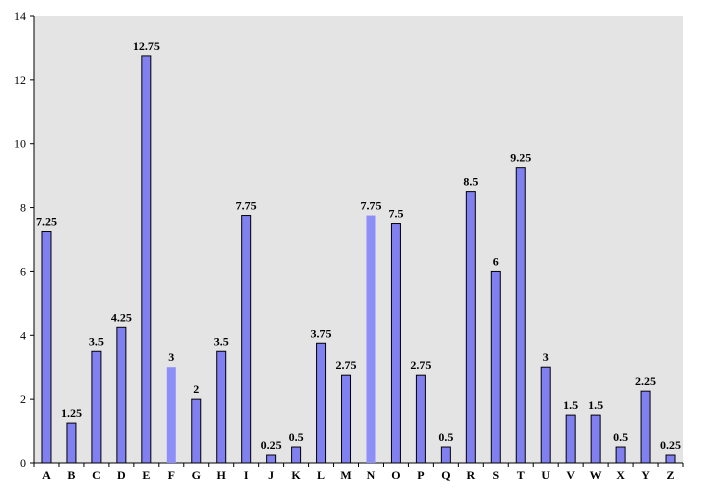 The image size is (709, 490). Describe the element at coordinates (46, 475) in the screenshot. I see `x-tick-label-a: A` at that location.